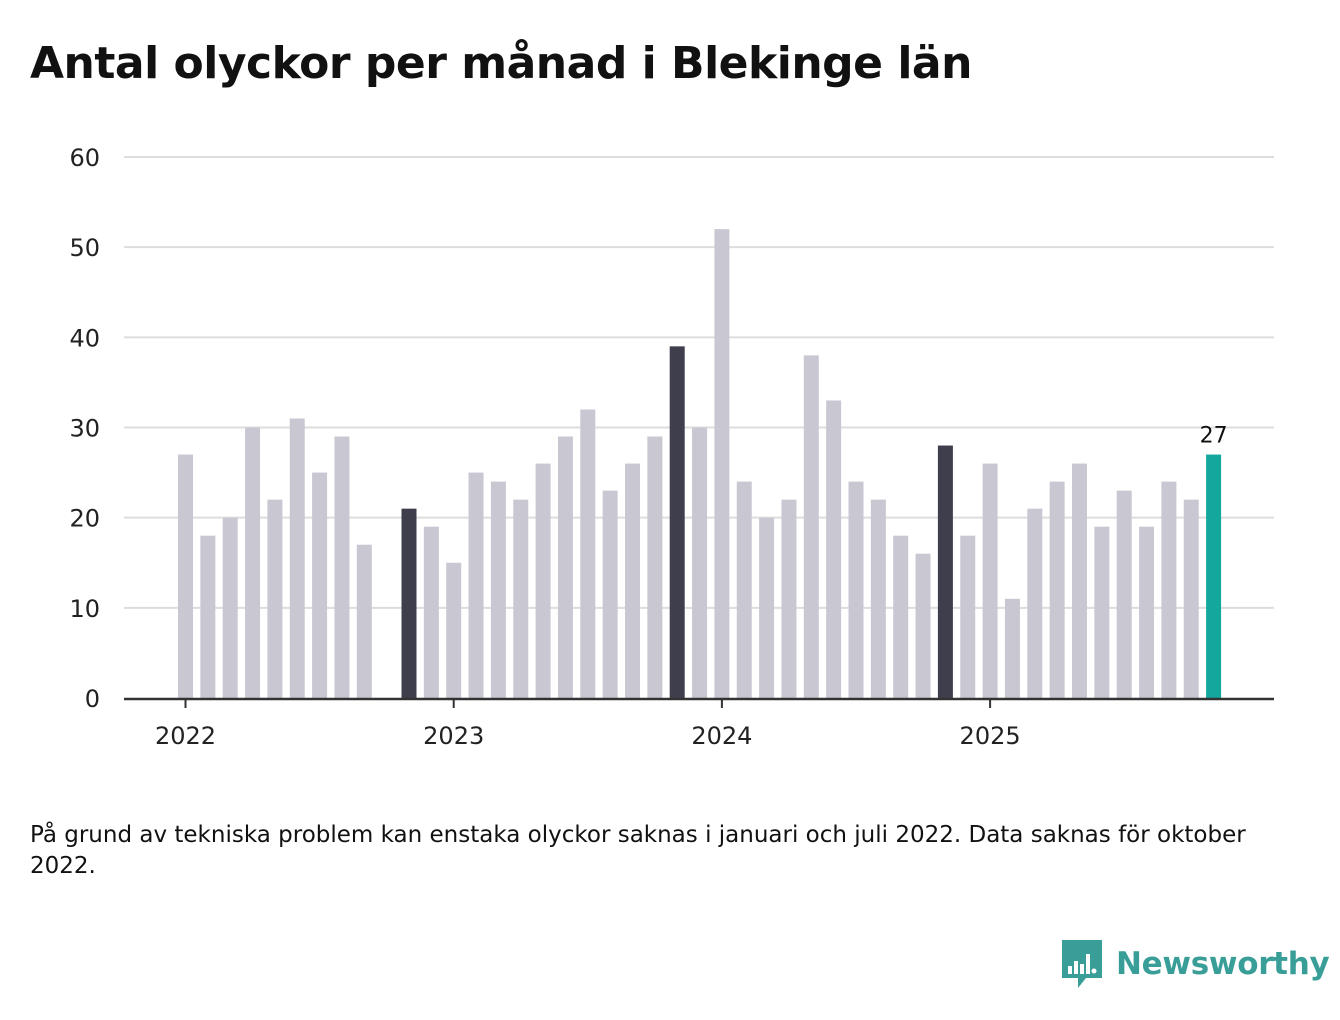 The width and height of the screenshot is (1340, 1020). I want to click on y-tick-label-0: 0, so click(92, 699).